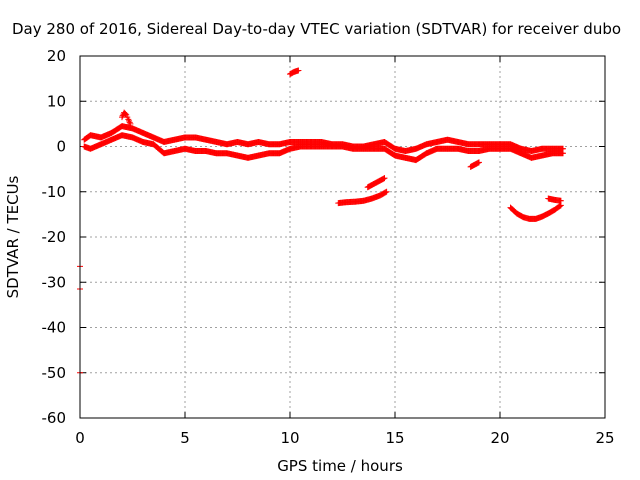  What do you see at coordinates (54, 328) in the screenshot?
I see `y-tick-label: -40` at bounding box center [54, 328].